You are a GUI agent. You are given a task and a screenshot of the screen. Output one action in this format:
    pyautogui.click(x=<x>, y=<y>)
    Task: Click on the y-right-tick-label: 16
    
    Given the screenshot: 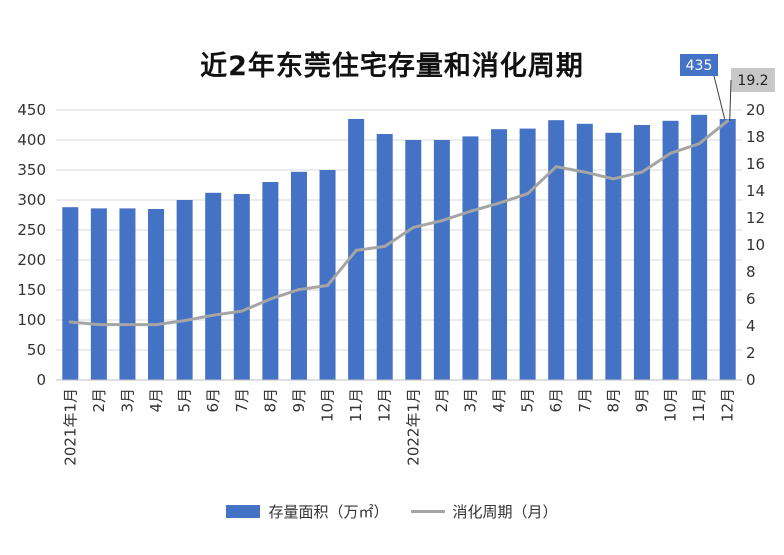 What is the action you would take?
    pyautogui.click(x=755, y=164)
    